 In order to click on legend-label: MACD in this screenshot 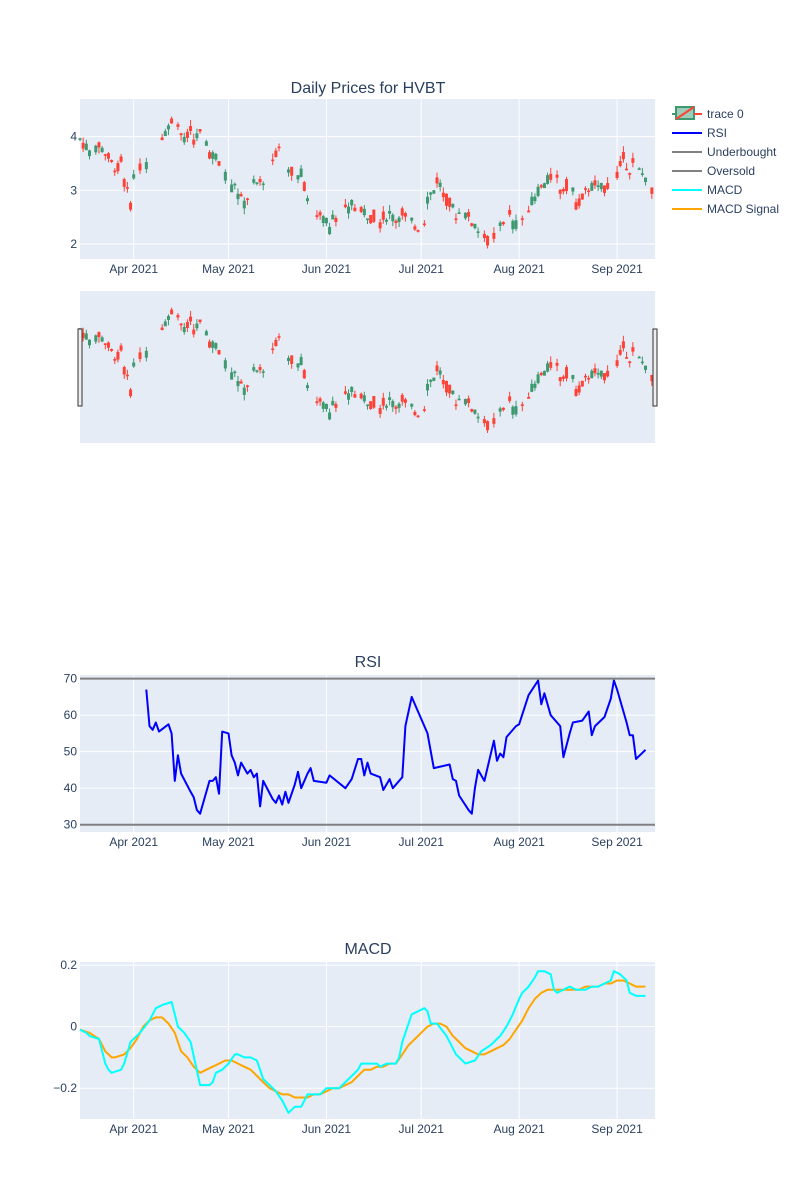, I will do `click(725, 190)`.